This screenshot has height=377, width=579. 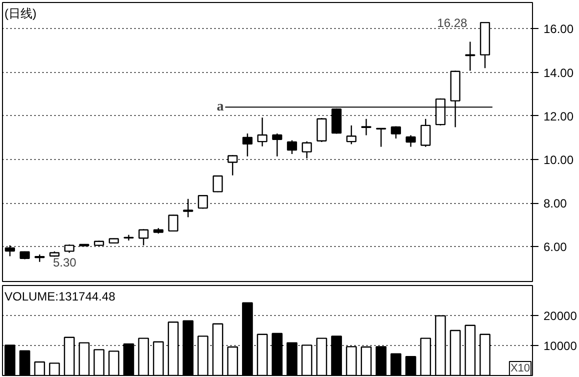 I want to click on y-tick-label: 10.00, so click(x=559, y=159).